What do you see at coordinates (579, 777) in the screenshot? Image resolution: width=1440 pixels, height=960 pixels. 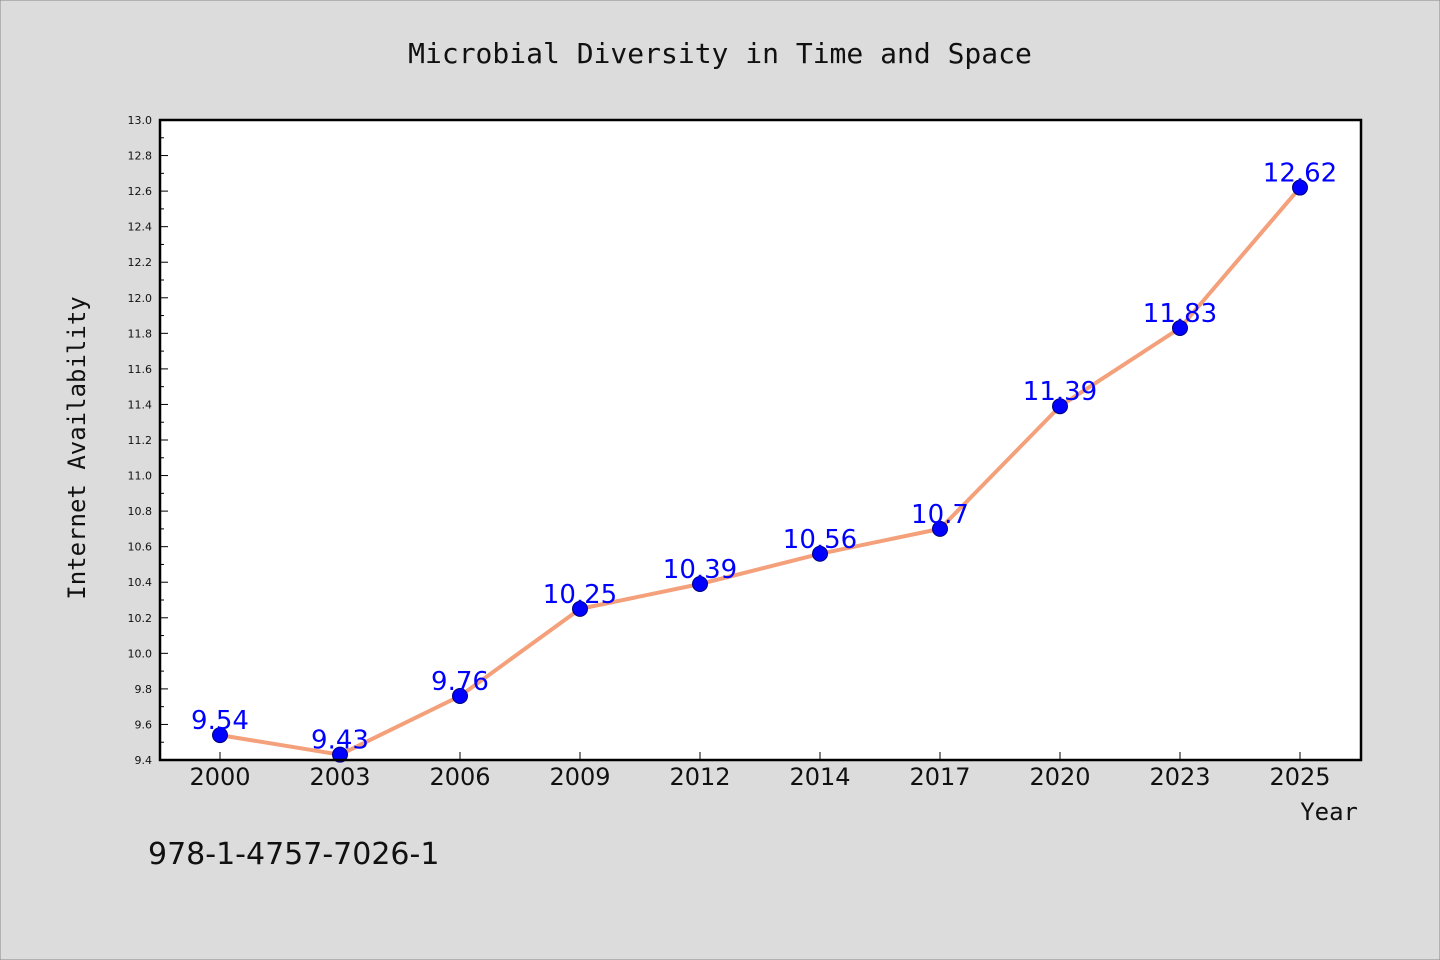 I see `x-tick-label: 2009` at bounding box center [579, 777].